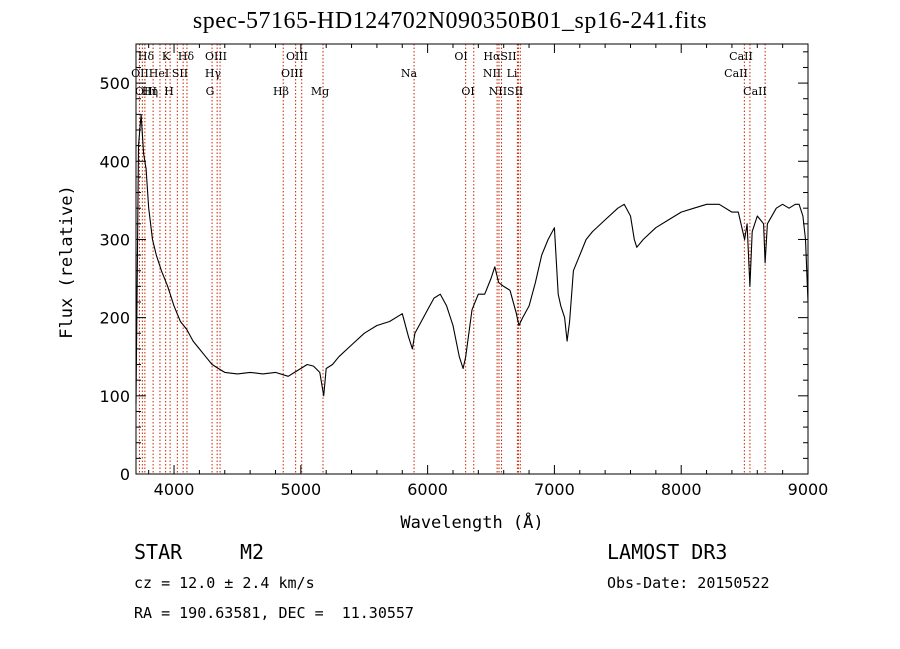  Describe the element at coordinates (492, 73) in the screenshot. I see `line-label: NII` at that location.